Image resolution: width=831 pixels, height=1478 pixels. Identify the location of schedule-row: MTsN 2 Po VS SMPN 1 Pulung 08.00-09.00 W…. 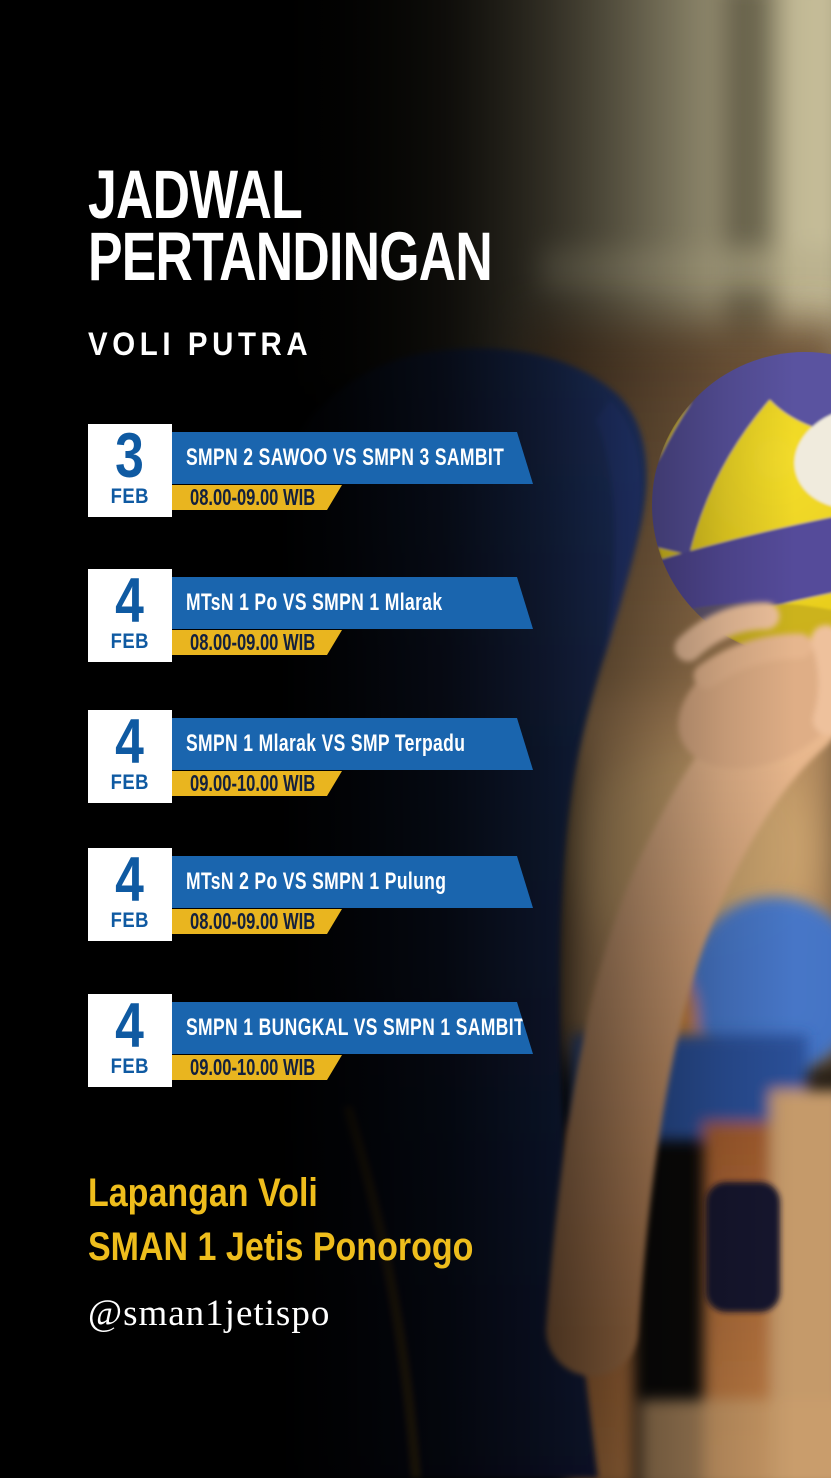
(323, 895).